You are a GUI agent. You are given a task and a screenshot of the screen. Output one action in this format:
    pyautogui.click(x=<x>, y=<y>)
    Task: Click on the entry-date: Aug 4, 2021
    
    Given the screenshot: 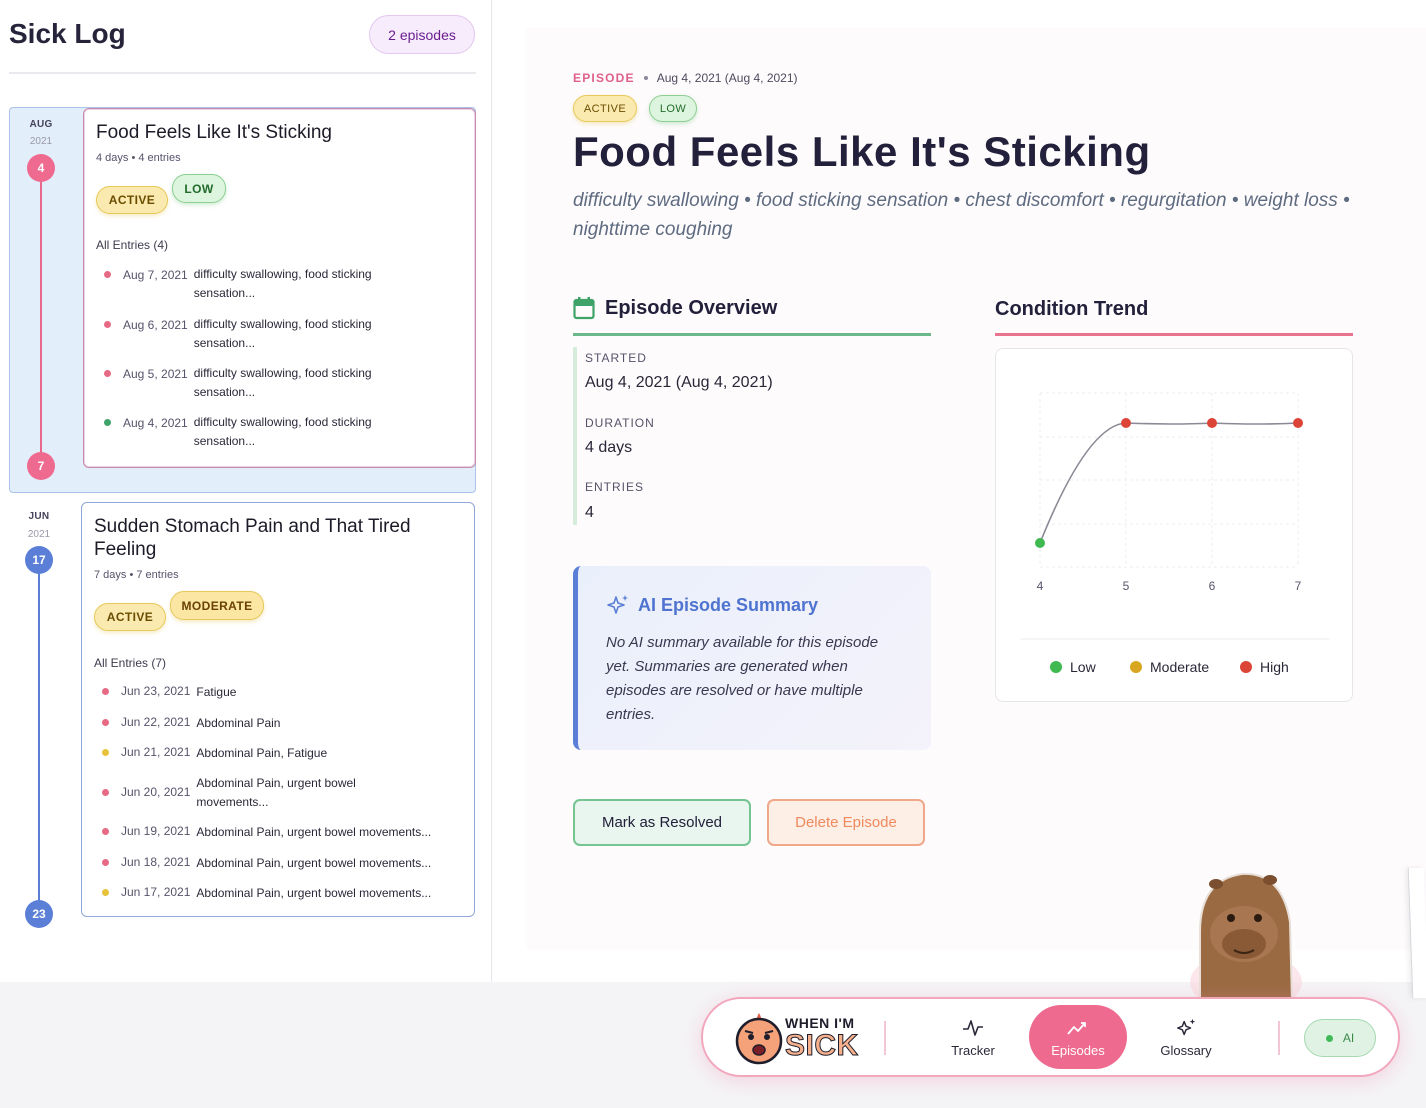 What is the action you would take?
    pyautogui.click(x=155, y=423)
    